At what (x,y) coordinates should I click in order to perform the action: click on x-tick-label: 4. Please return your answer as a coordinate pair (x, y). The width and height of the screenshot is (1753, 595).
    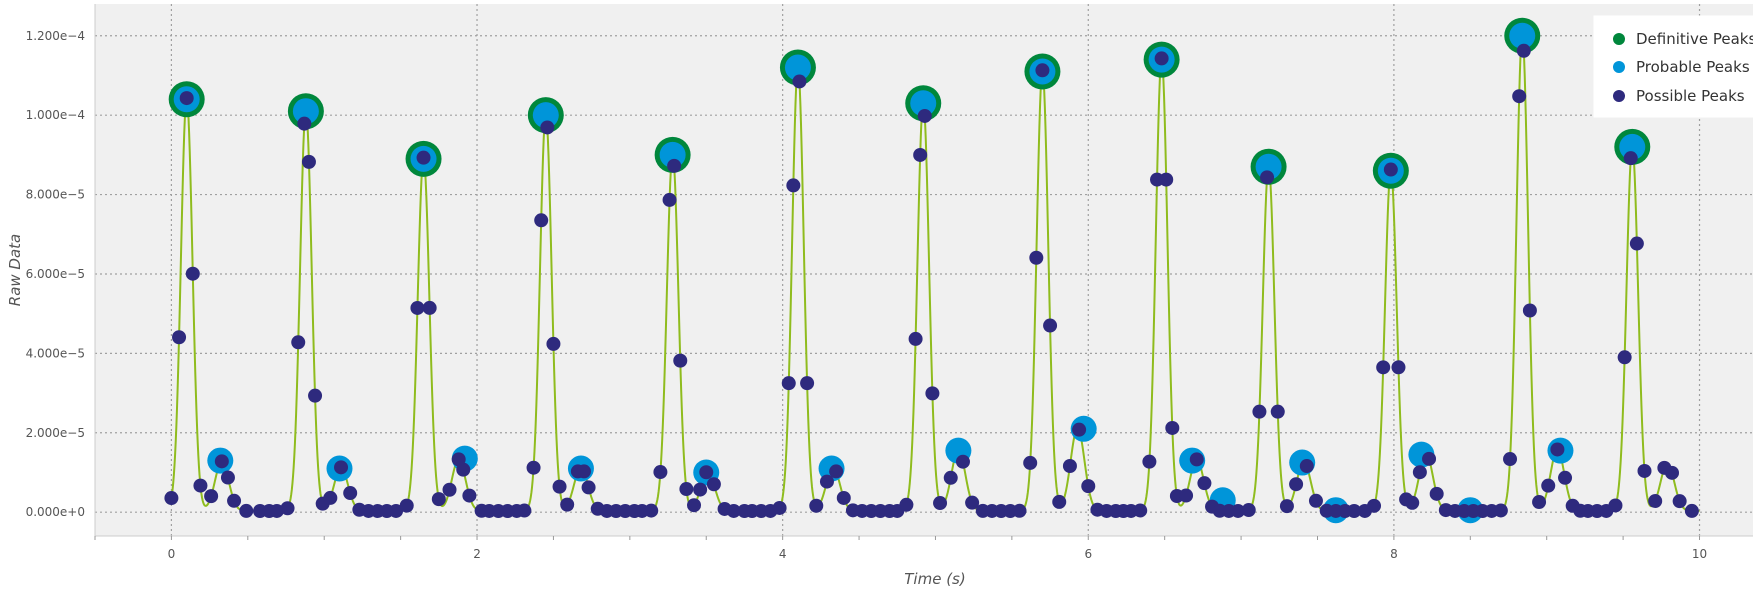
    Looking at the image, I should click on (783, 554).